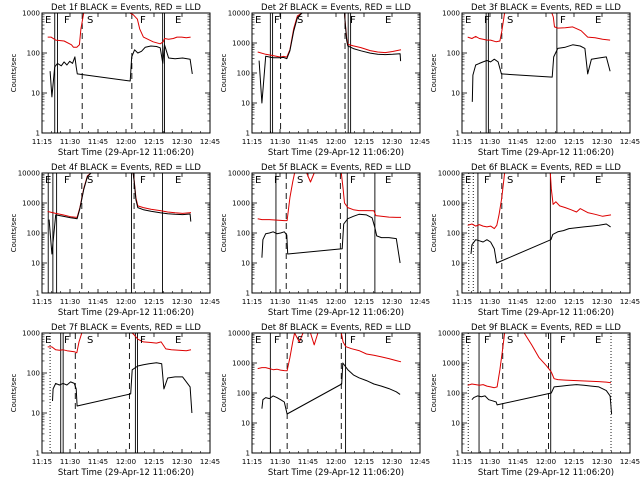 The height and width of the screenshot is (480, 640). Describe the element at coordinates (336, 328) in the screenshot. I see `chart-title: Det 8f BLACK = Events, RED = LLD` at that location.